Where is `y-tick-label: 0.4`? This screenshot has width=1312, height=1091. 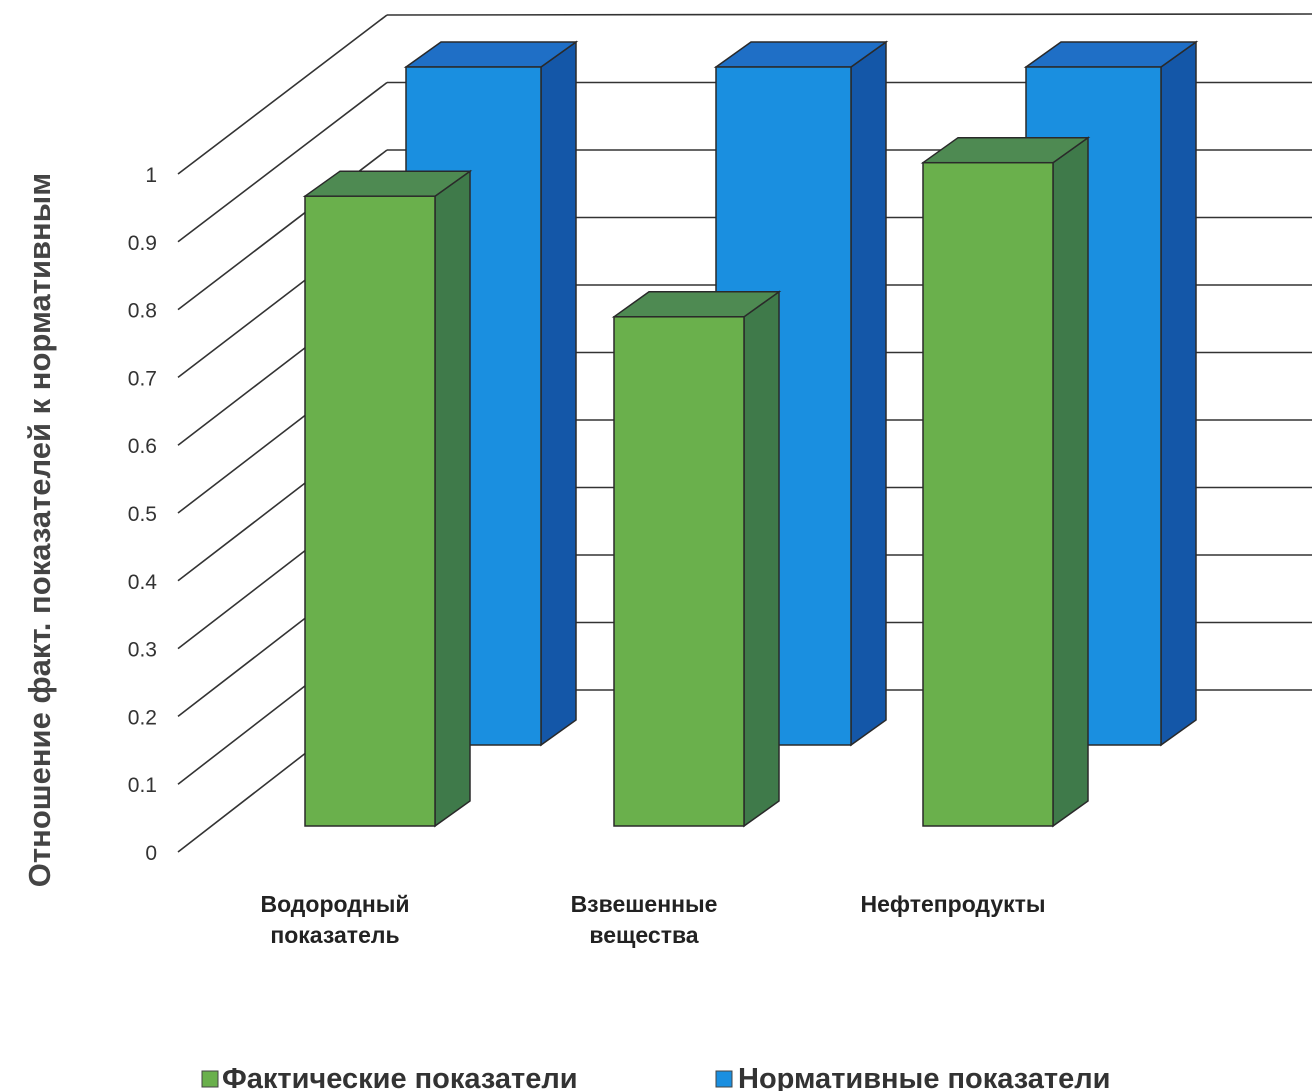 y-tick-label: 0.4 is located at coordinates (143, 582).